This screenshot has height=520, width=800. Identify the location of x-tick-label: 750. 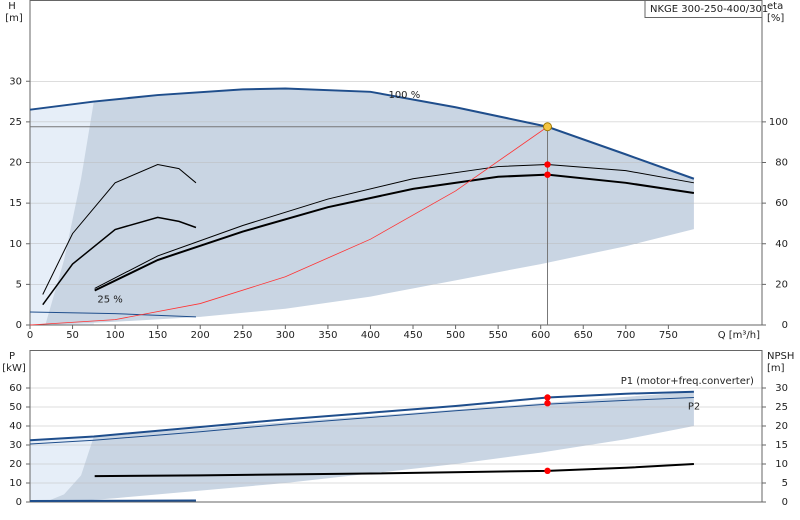
(668, 335).